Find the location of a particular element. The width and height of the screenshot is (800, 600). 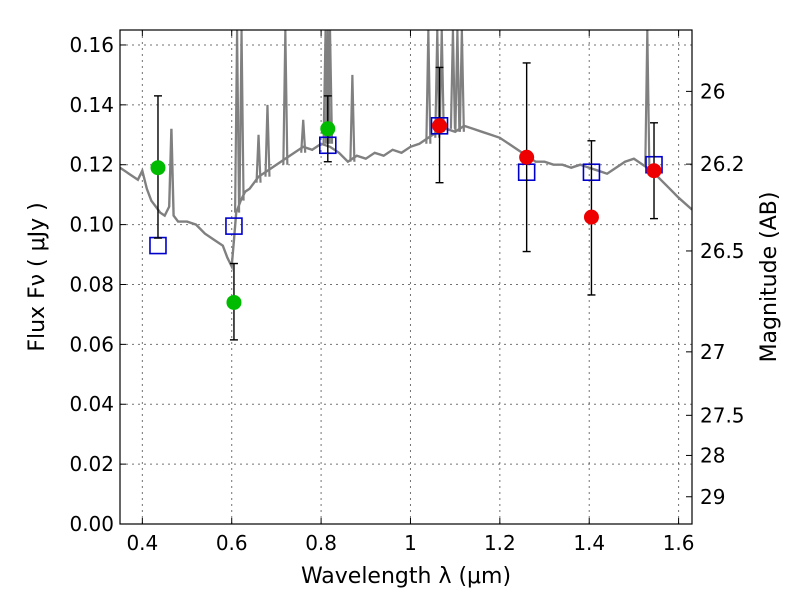

y-axis-left: 0.00 0.02 0.04 0.06 0.08 0.10 0.12 0.14 0.16 is located at coordinates (97, 284).